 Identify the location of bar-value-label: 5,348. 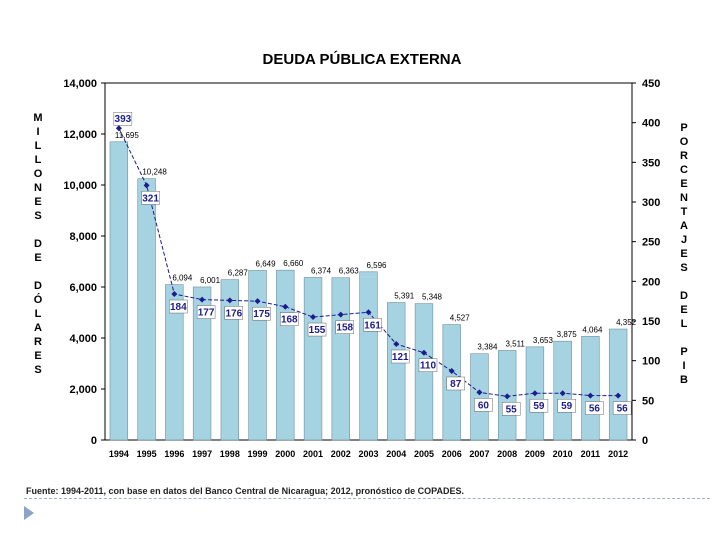
(432, 297).